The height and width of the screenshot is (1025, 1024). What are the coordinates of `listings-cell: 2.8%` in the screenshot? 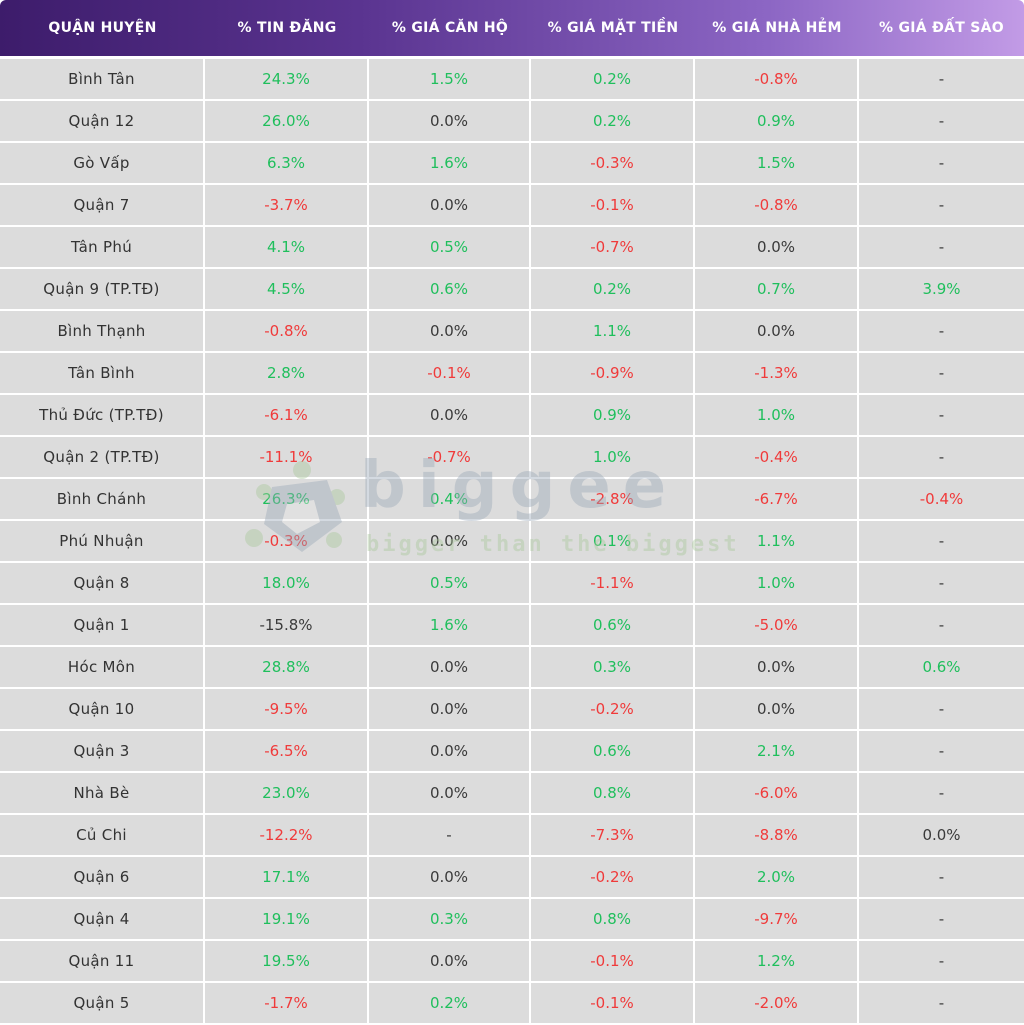 It's located at (287, 374).